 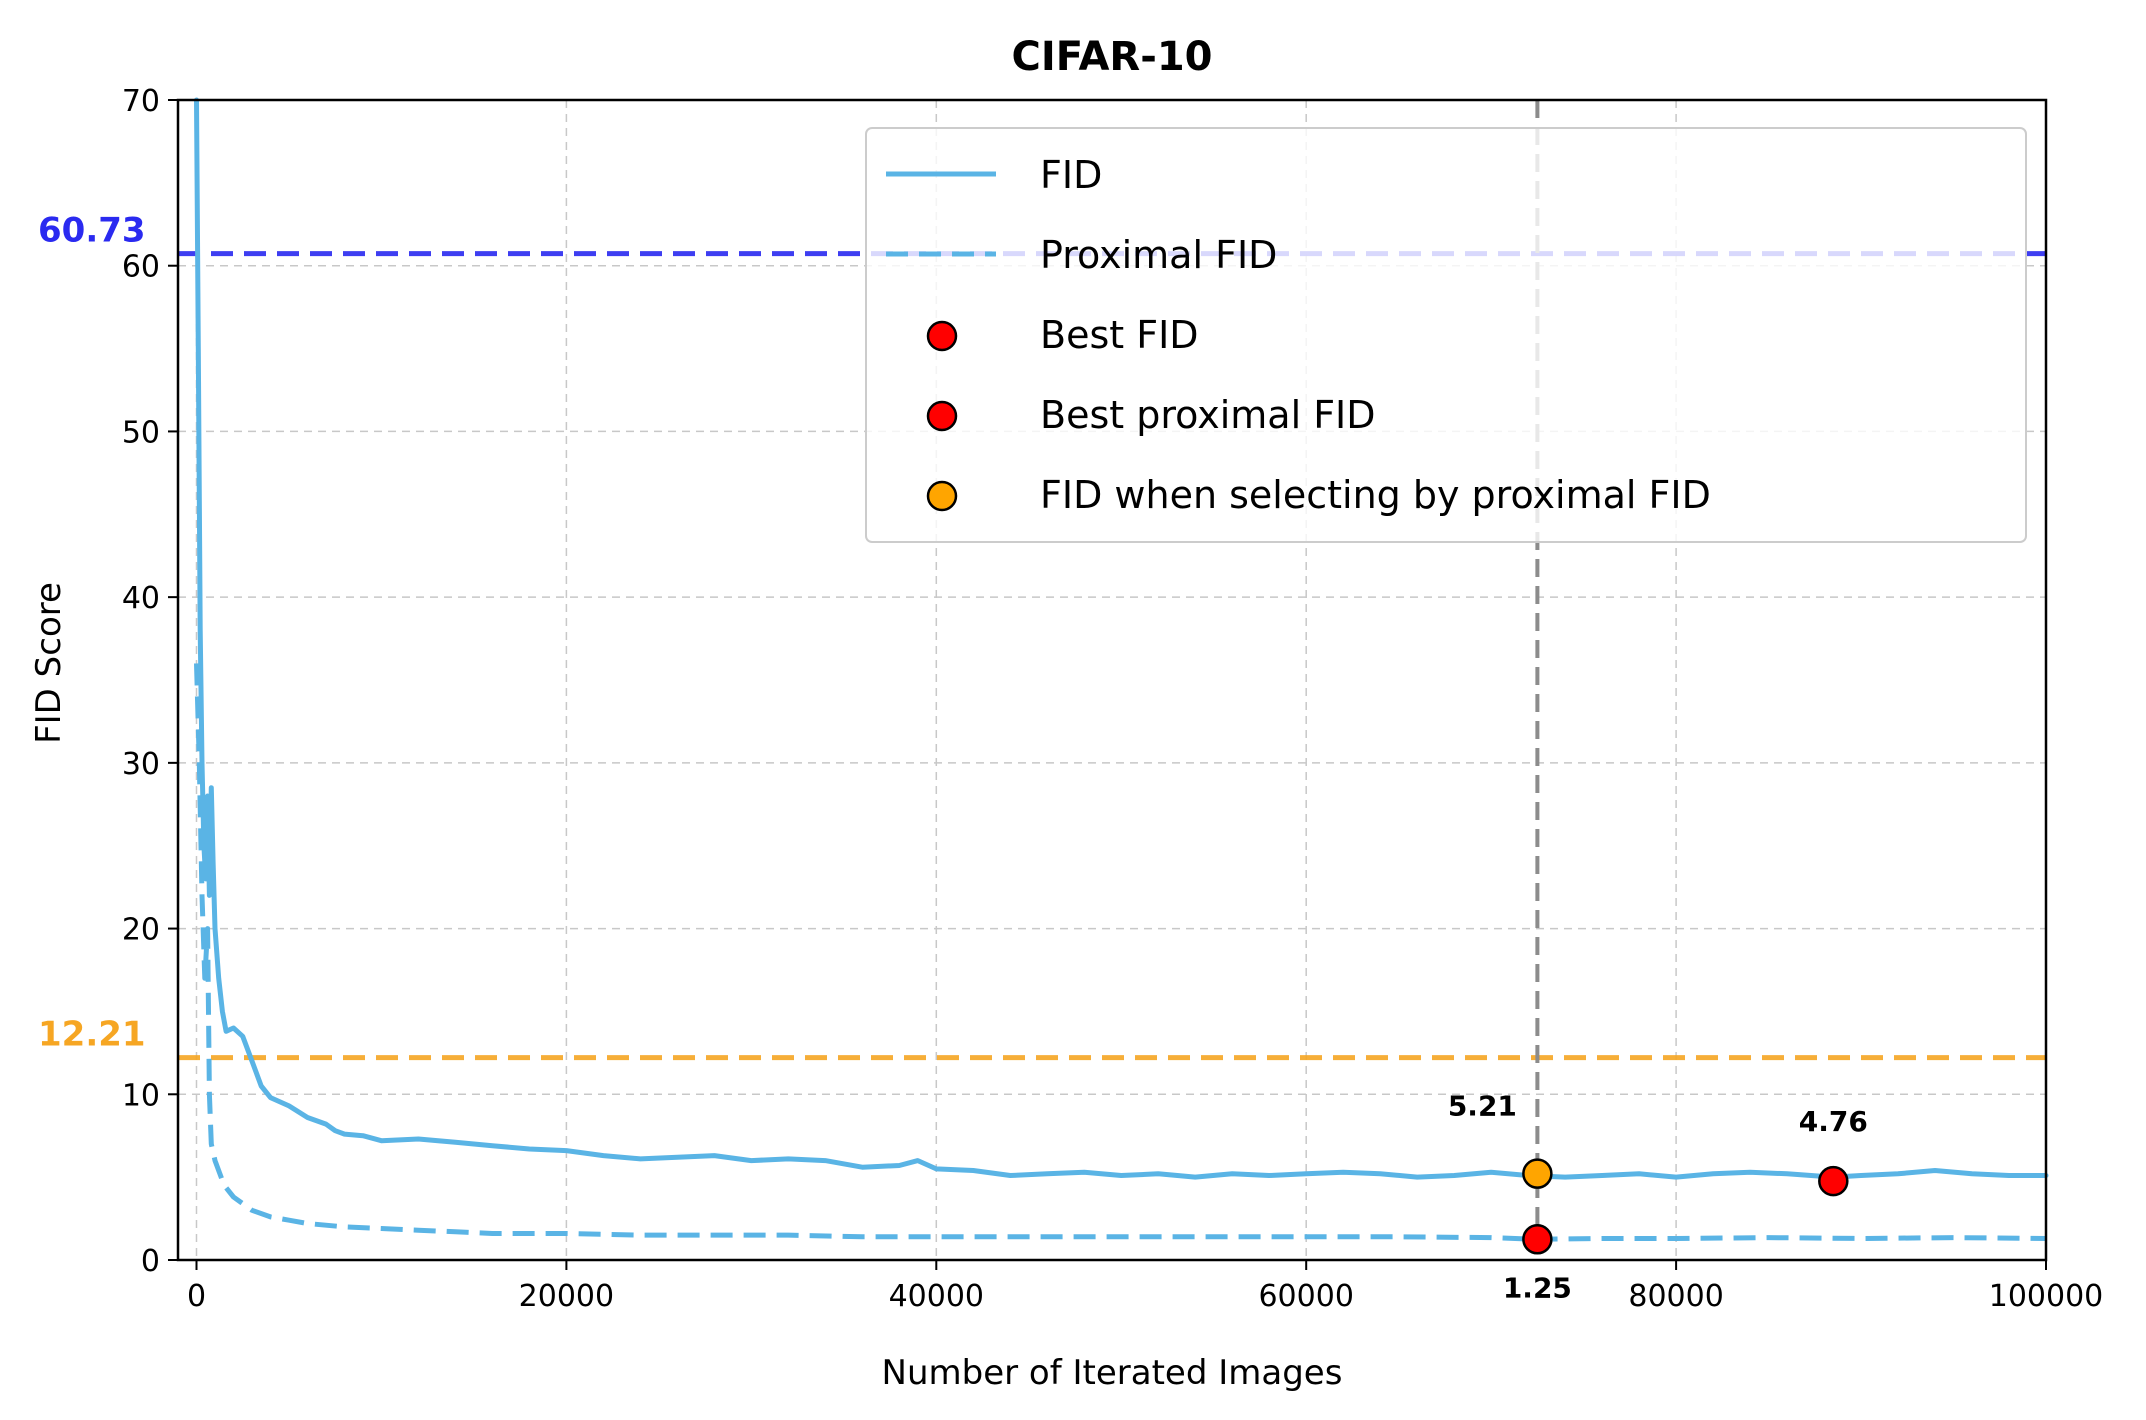 What do you see at coordinates (92, 1035) in the screenshot?
I see `reference-label-12.21: 12.21` at bounding box center [92, 1035].